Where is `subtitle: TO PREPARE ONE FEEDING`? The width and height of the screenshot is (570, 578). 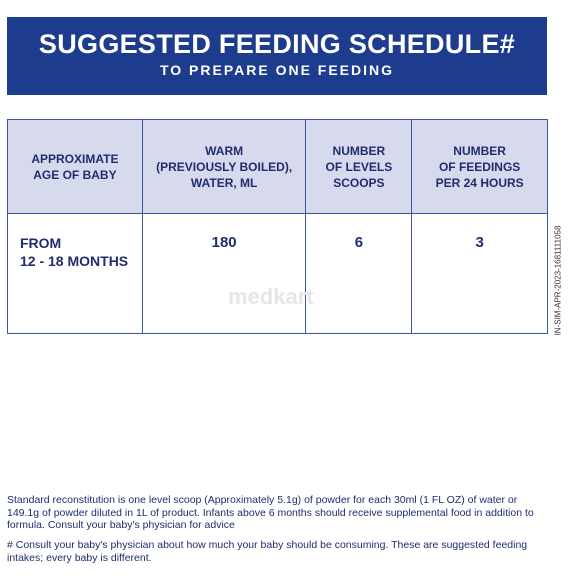 subtitle: TO PREPARE ONE FEEDING is located at coordinates (277, 70).